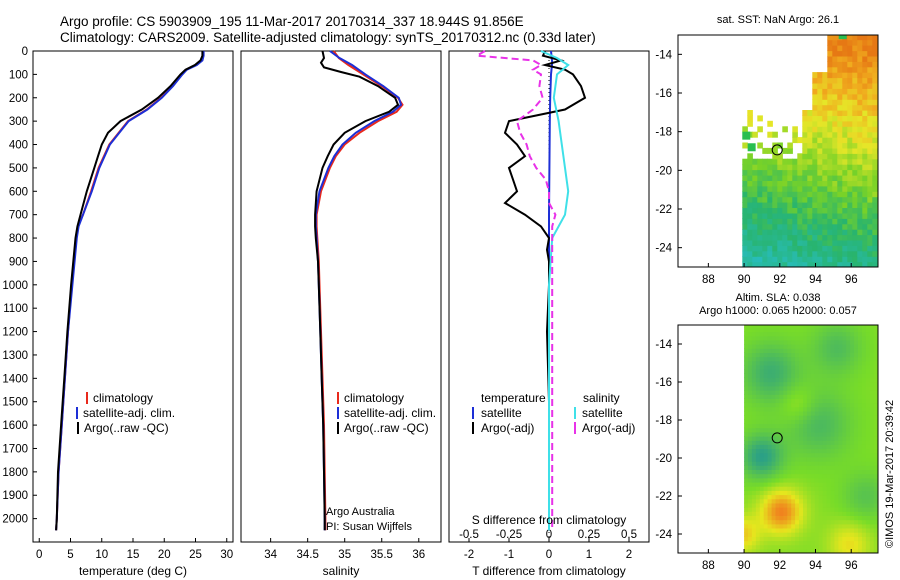 The width and height of the screenshot is (900, 580). What do you see at coordinates (708, 566) in the screenshot?
I see `map-x-tick-label: 88` at bounding box center [708, 566].